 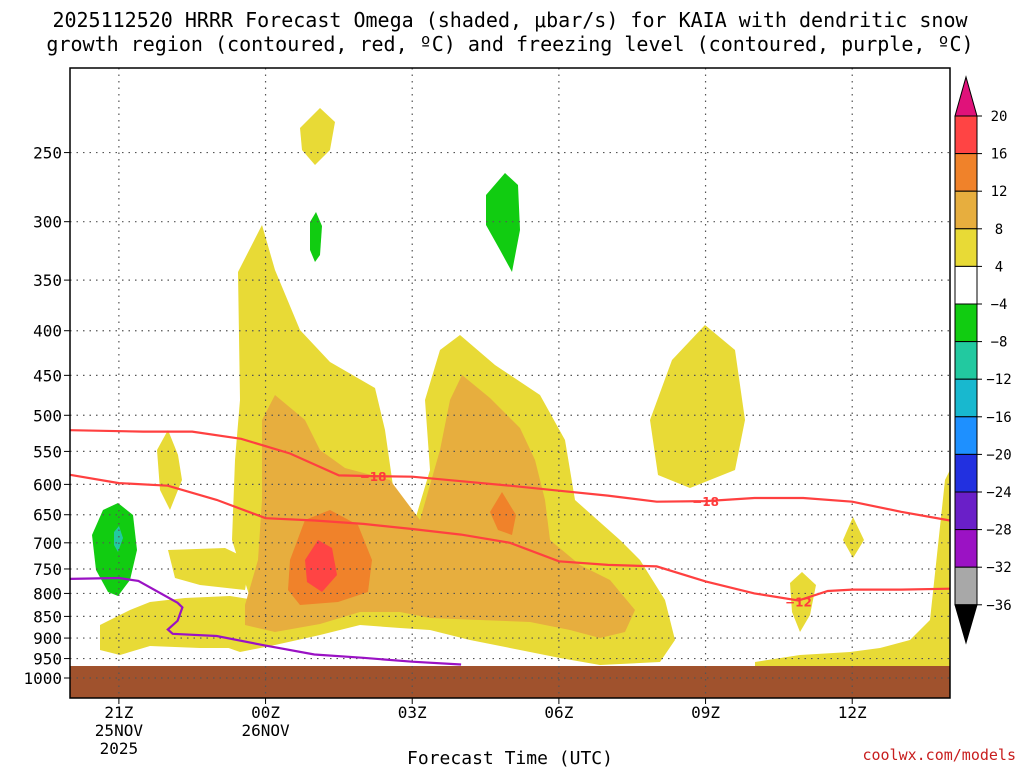 I want to click on colorbar-label: −16, so click(x=998, y=418).